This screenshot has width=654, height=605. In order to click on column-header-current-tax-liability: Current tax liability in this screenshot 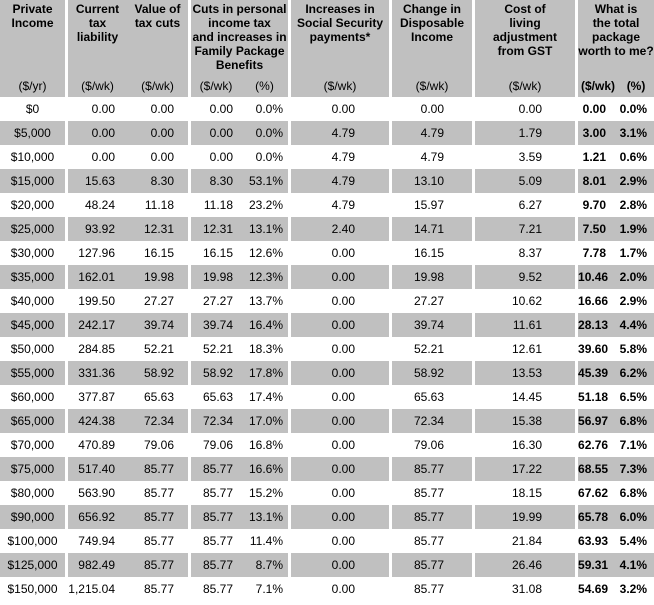, I will do `click(96, 36)`.